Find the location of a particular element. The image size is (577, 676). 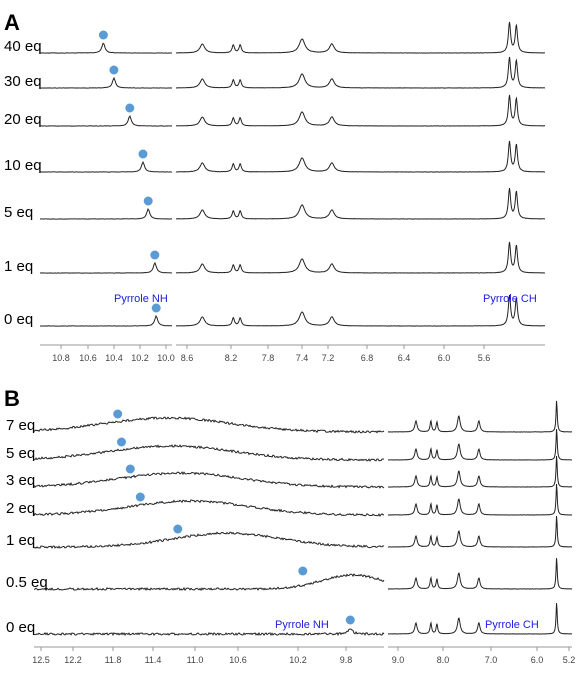

series-label: 10 eq is located at coordinates (23, 165).